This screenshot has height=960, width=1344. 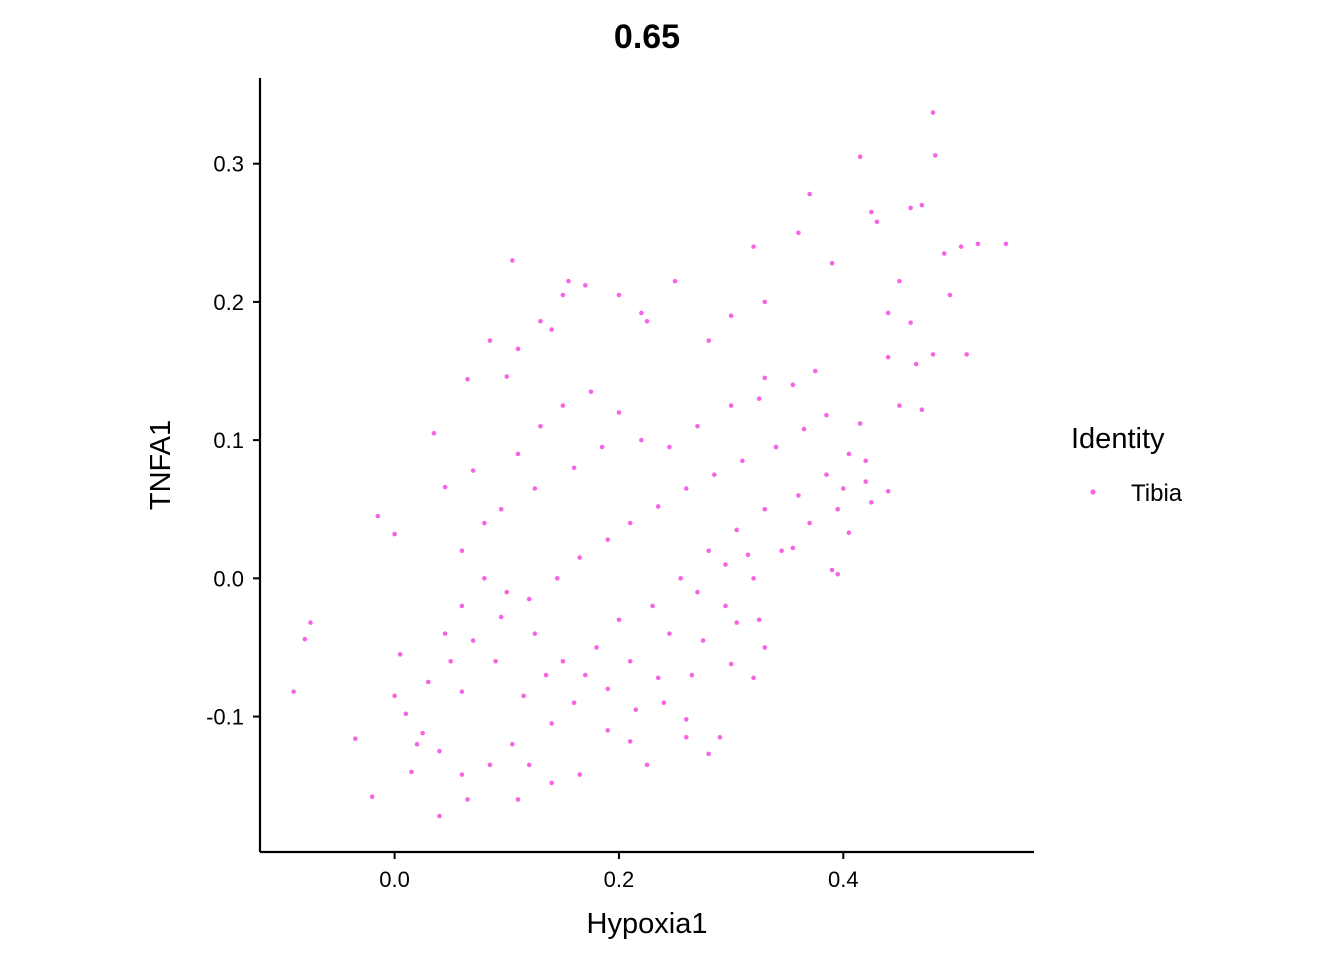 I want to click on x-tick-label: 0.2, so click(x=619, y=879).